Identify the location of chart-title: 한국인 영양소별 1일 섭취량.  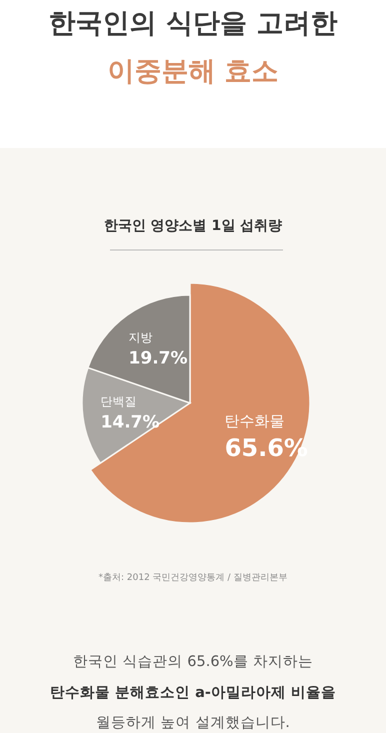
(193, 226).